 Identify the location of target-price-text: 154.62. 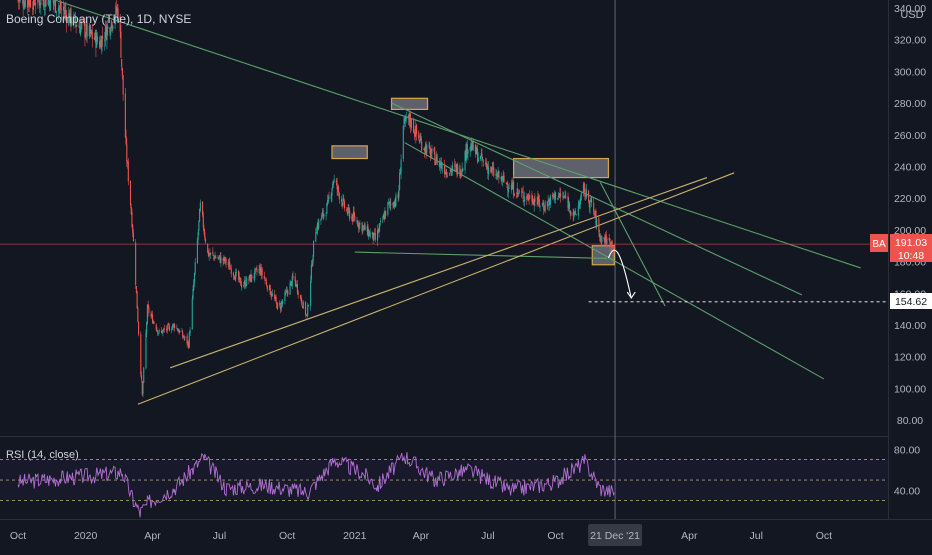
(911, 302).